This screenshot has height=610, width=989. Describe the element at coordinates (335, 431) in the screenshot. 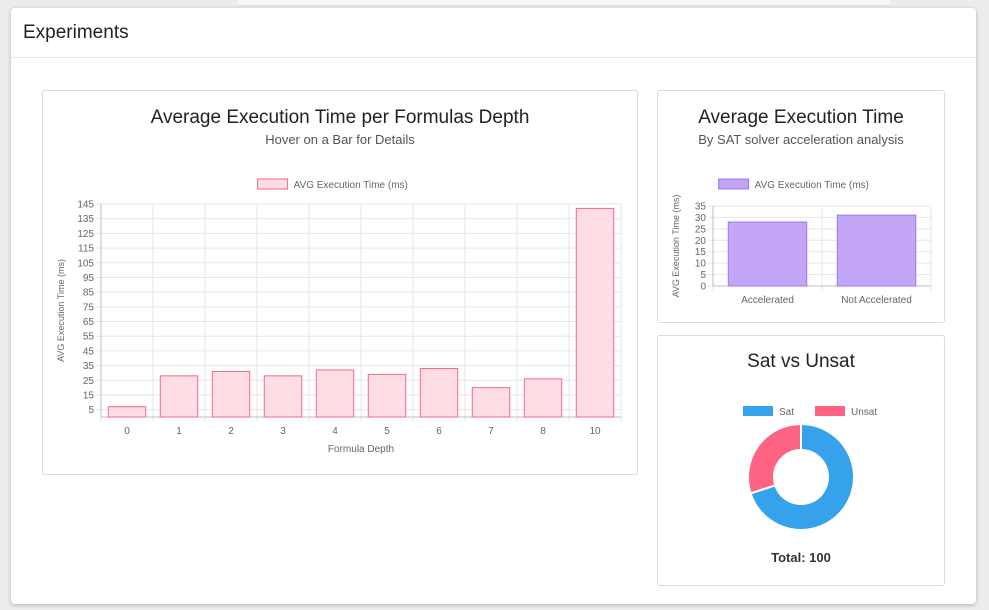

I see `x-tick-label: 4` at that location.